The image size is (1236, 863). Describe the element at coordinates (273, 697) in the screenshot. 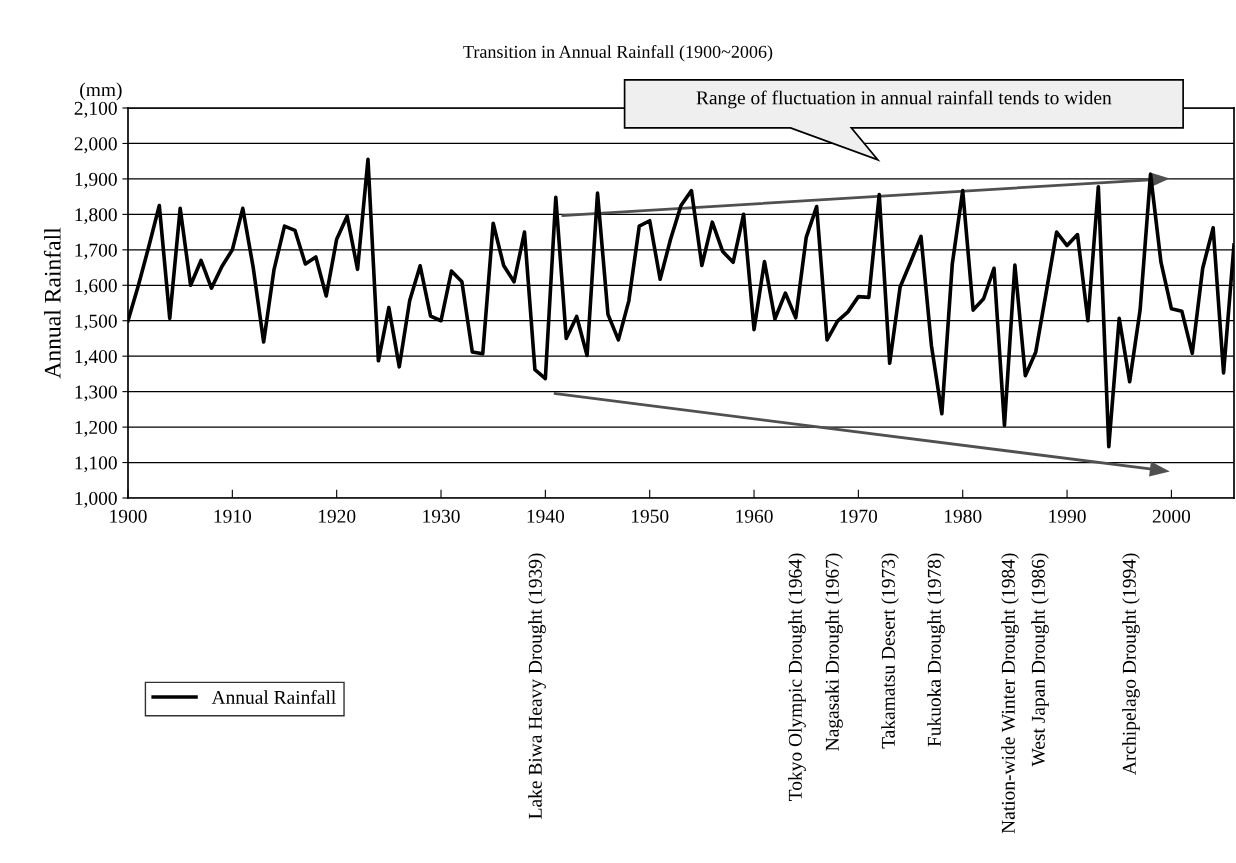

I see `legend-label: Annual Rainfall` at that location.